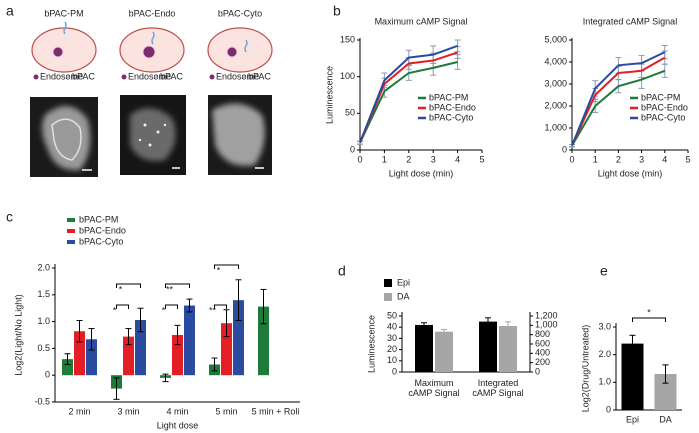 The width and height of the screenshot is (699, 433). I want to click on y-tick-label: 40, so click(392, 327).